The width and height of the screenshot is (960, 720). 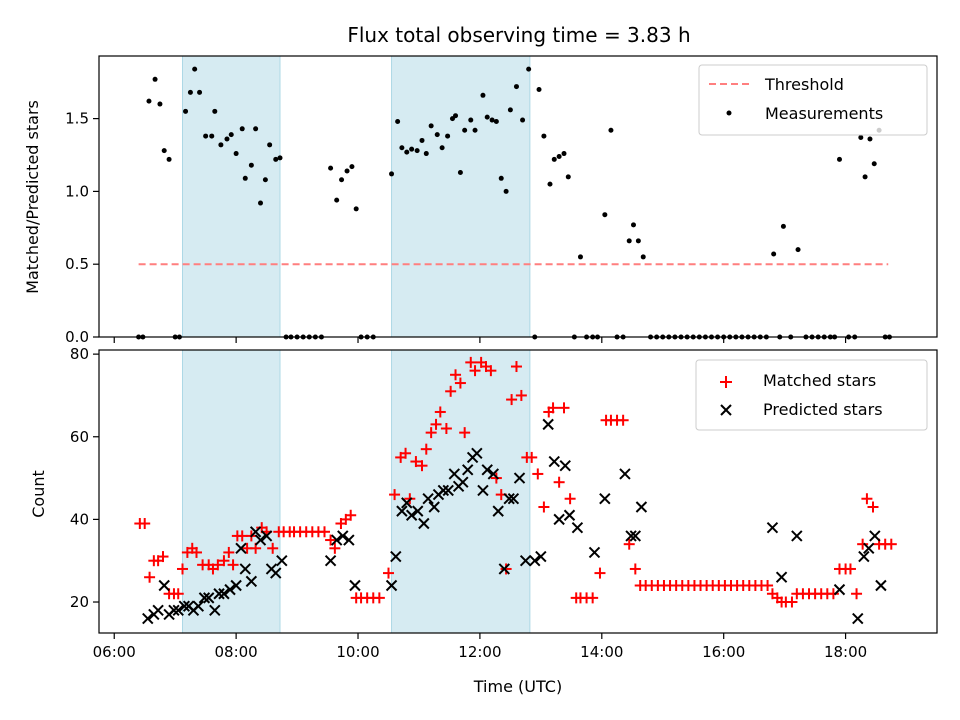 I want to click on top-legend-frame, so click(x=813, y=100).